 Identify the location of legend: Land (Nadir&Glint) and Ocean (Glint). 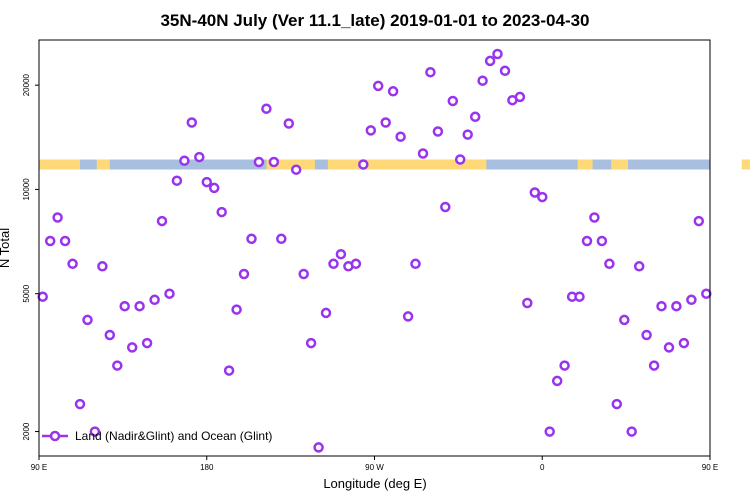
(157, 436).